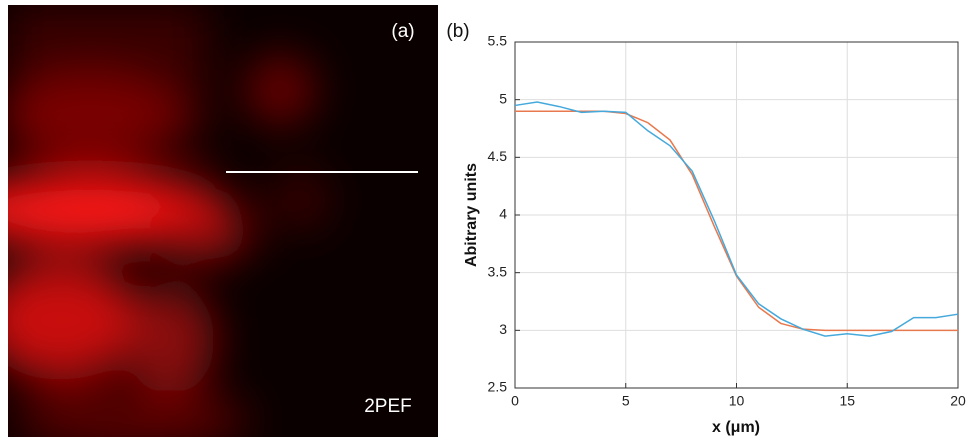 The height and width of the screenshot is (441, 969). I want to click on y-tick-label: 4, so click(503, 214).